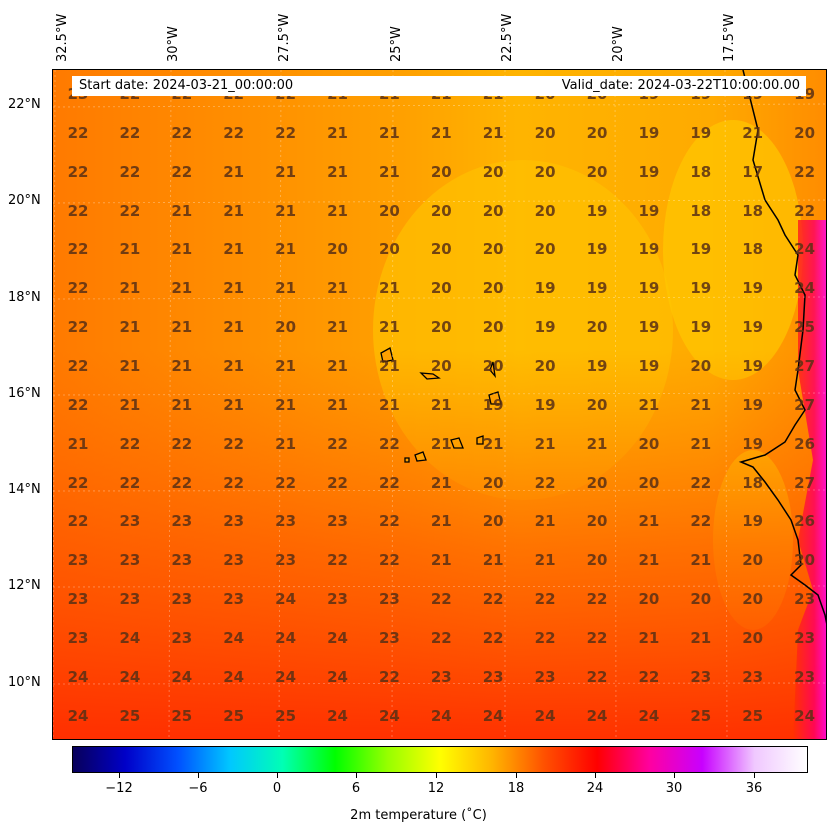  I want to click on start-date: Start date: 2024-03-21_00:00:00, so click(186, 85).